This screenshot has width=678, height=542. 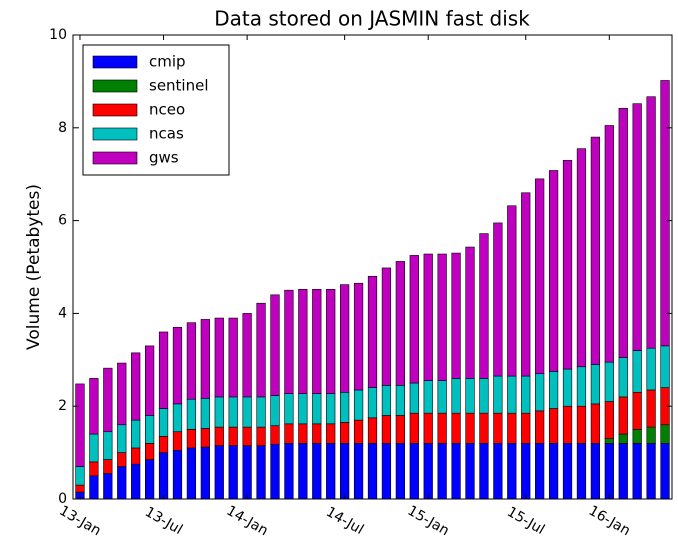 I want to click on legend-label: cmip, so click(x=167, y=62).